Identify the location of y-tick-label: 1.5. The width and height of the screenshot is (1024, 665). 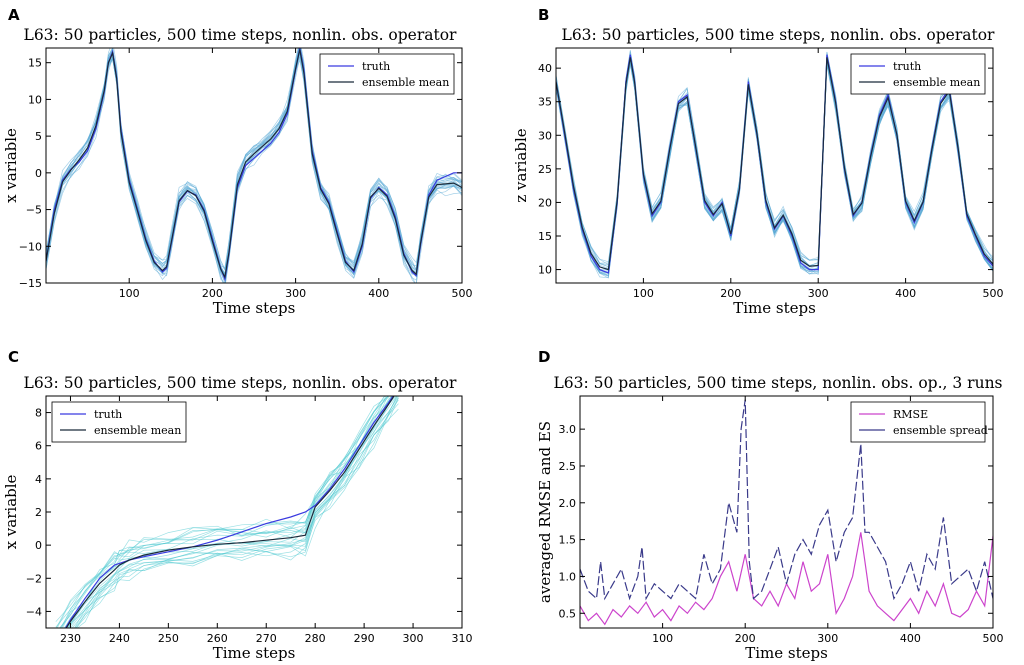
(568, 540).